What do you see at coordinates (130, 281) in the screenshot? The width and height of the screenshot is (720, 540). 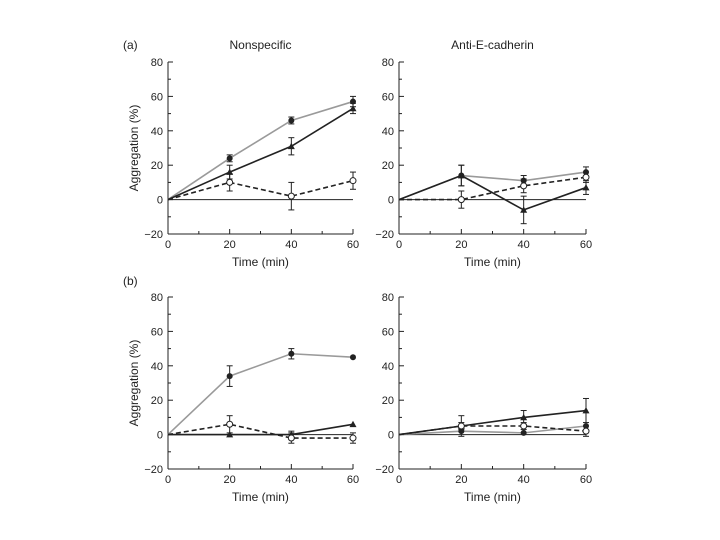 I see `panel-label-b: (b)` at bounding box center [130, 281].